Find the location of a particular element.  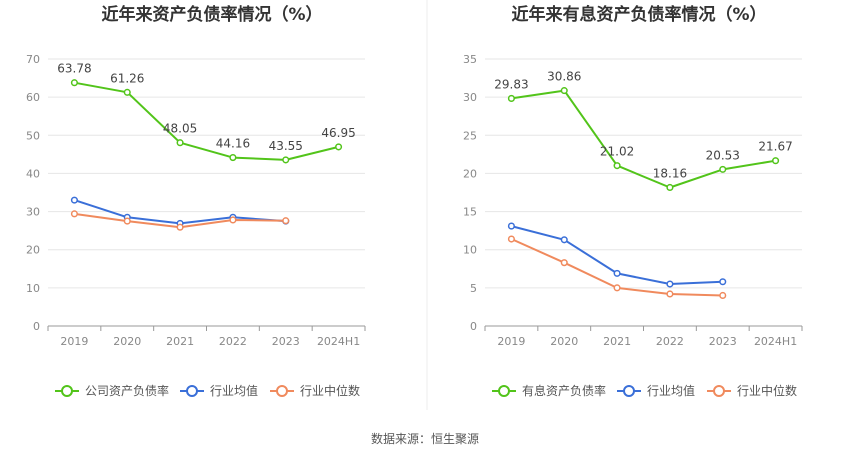

data-source: 数据来源：恒生聚源 is located at coordinates (425, 438).